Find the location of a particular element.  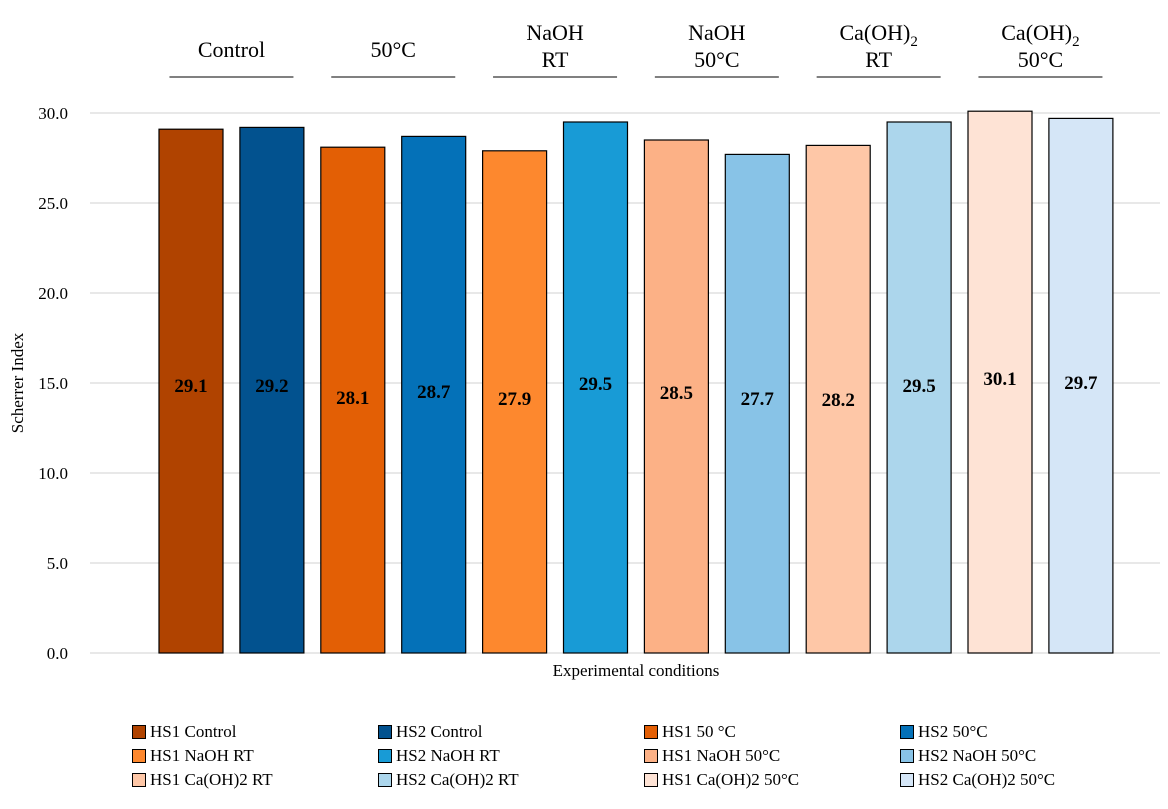

data-label: 28.2 is located at coordinates (838, 400).